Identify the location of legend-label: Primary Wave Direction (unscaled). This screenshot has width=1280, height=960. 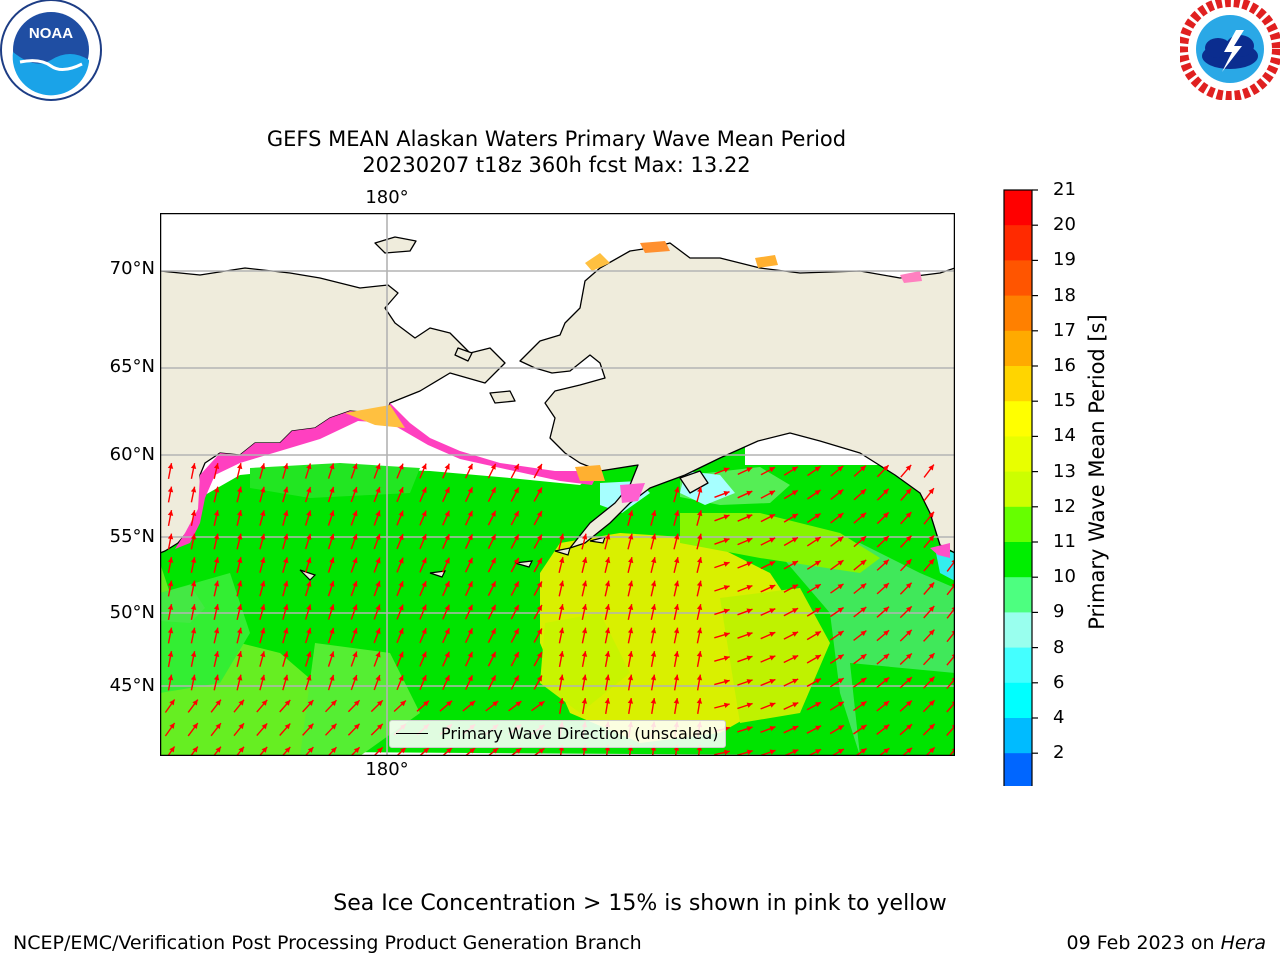
(580, 733).